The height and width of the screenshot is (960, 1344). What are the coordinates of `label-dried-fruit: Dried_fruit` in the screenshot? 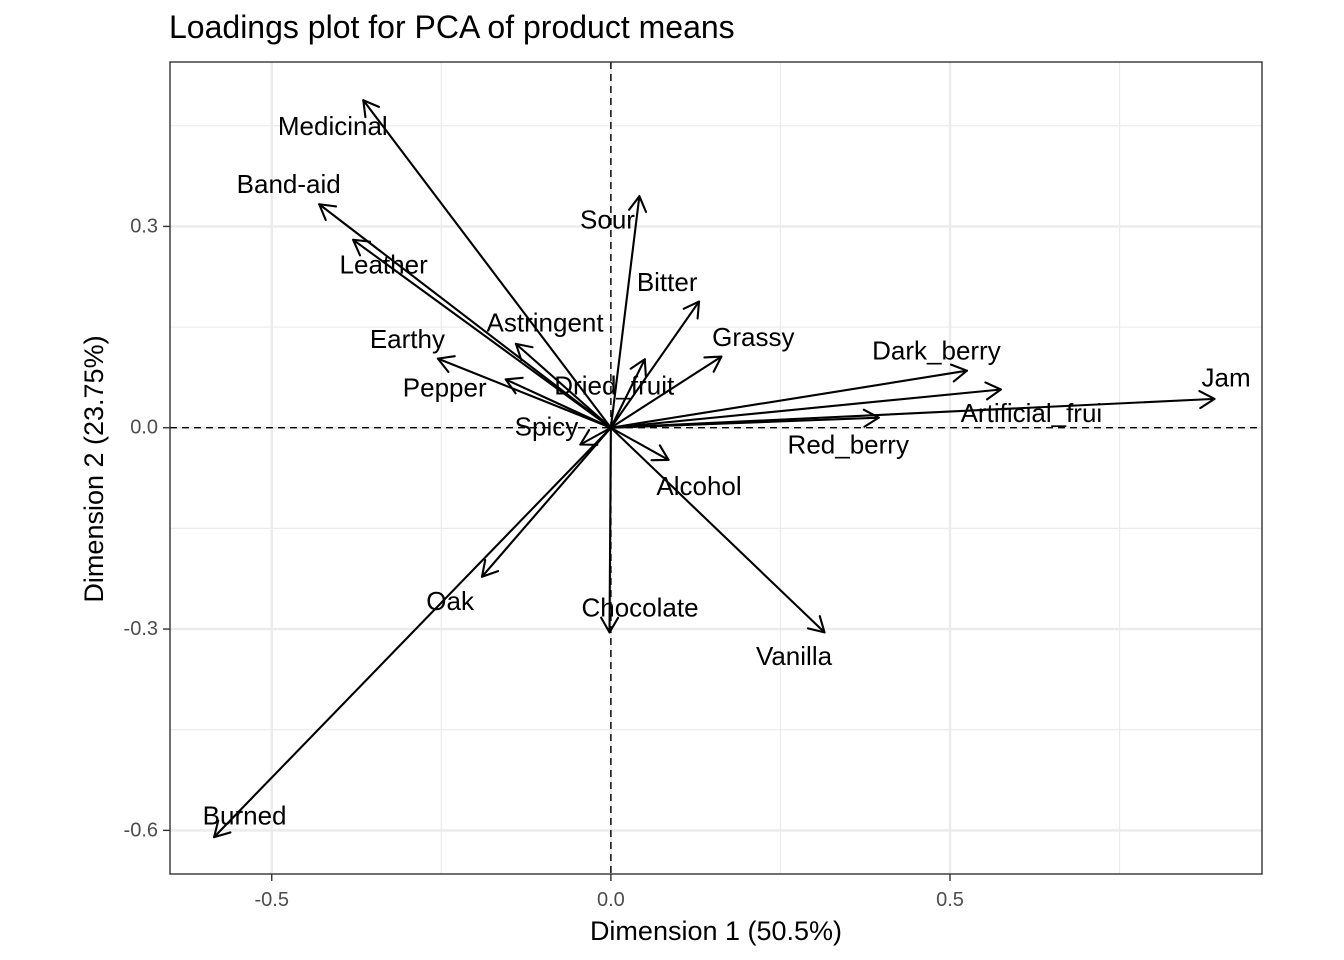 It's located at (614, 385).